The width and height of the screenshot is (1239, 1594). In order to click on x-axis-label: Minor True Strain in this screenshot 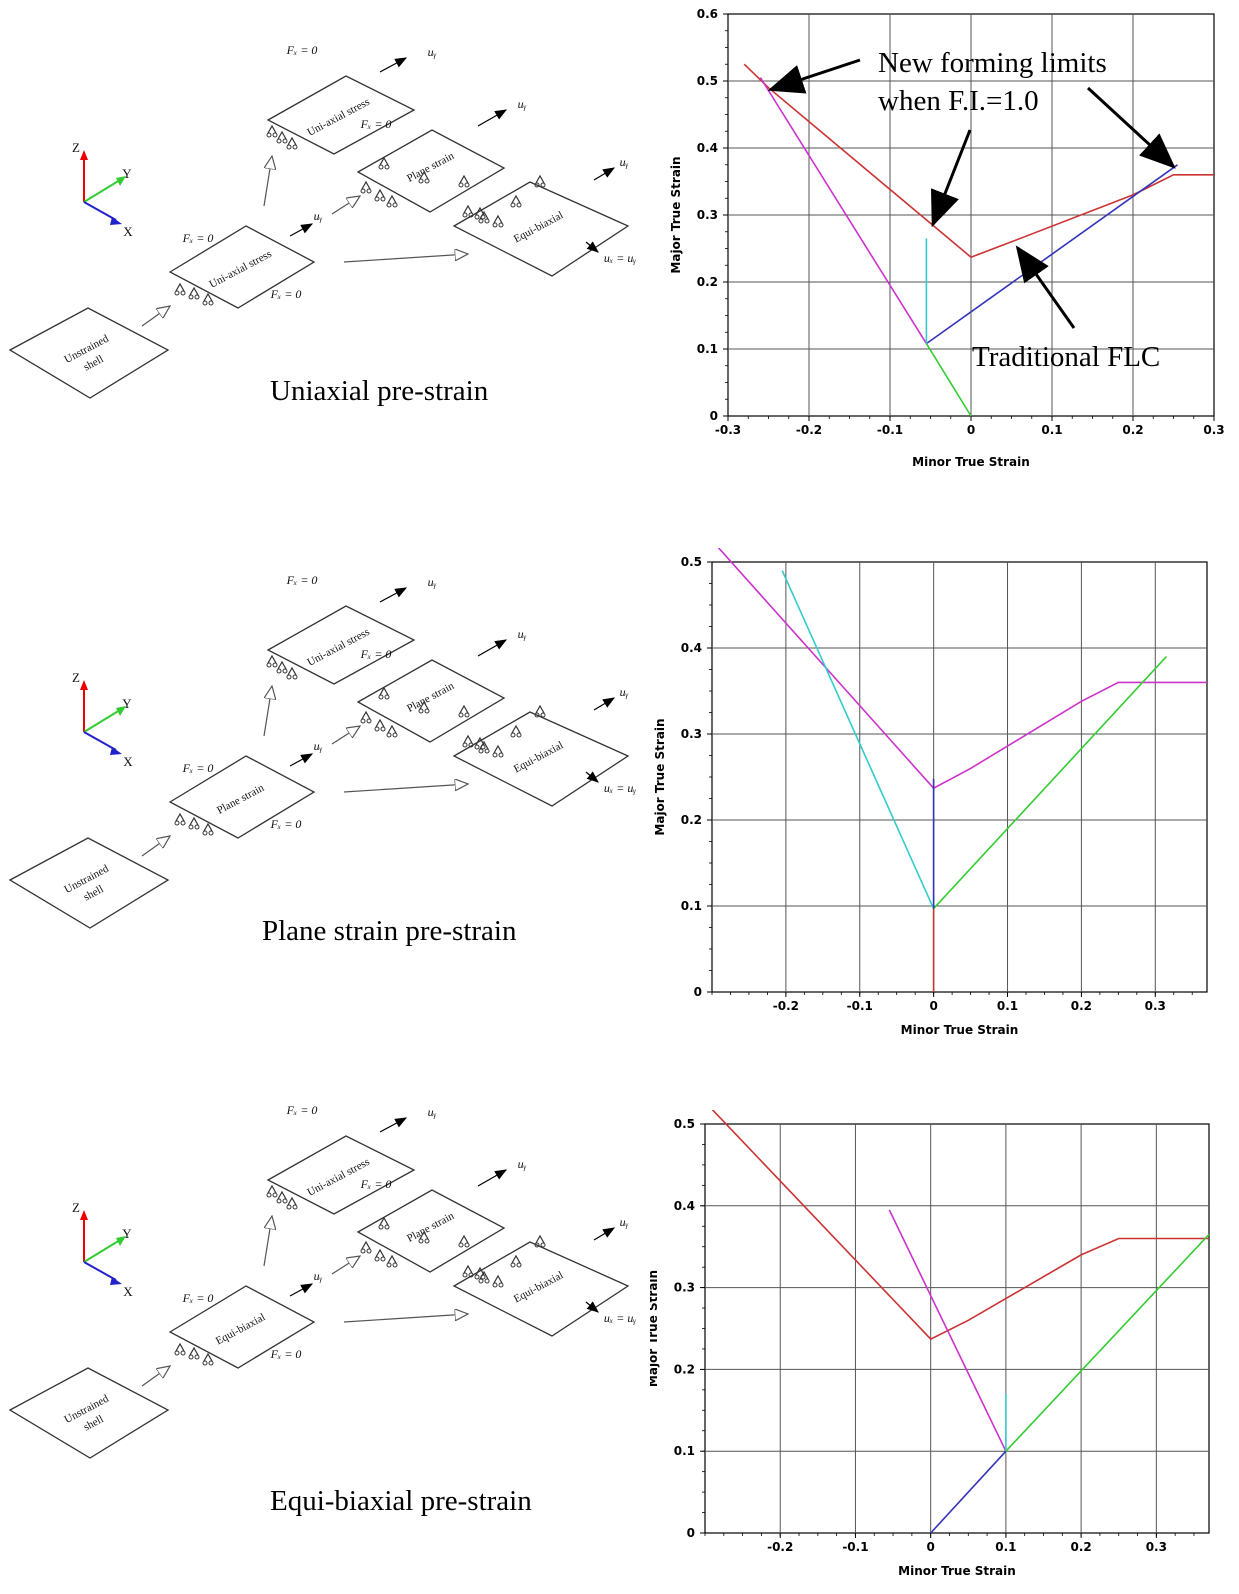, I will do `click(971, 462)`.